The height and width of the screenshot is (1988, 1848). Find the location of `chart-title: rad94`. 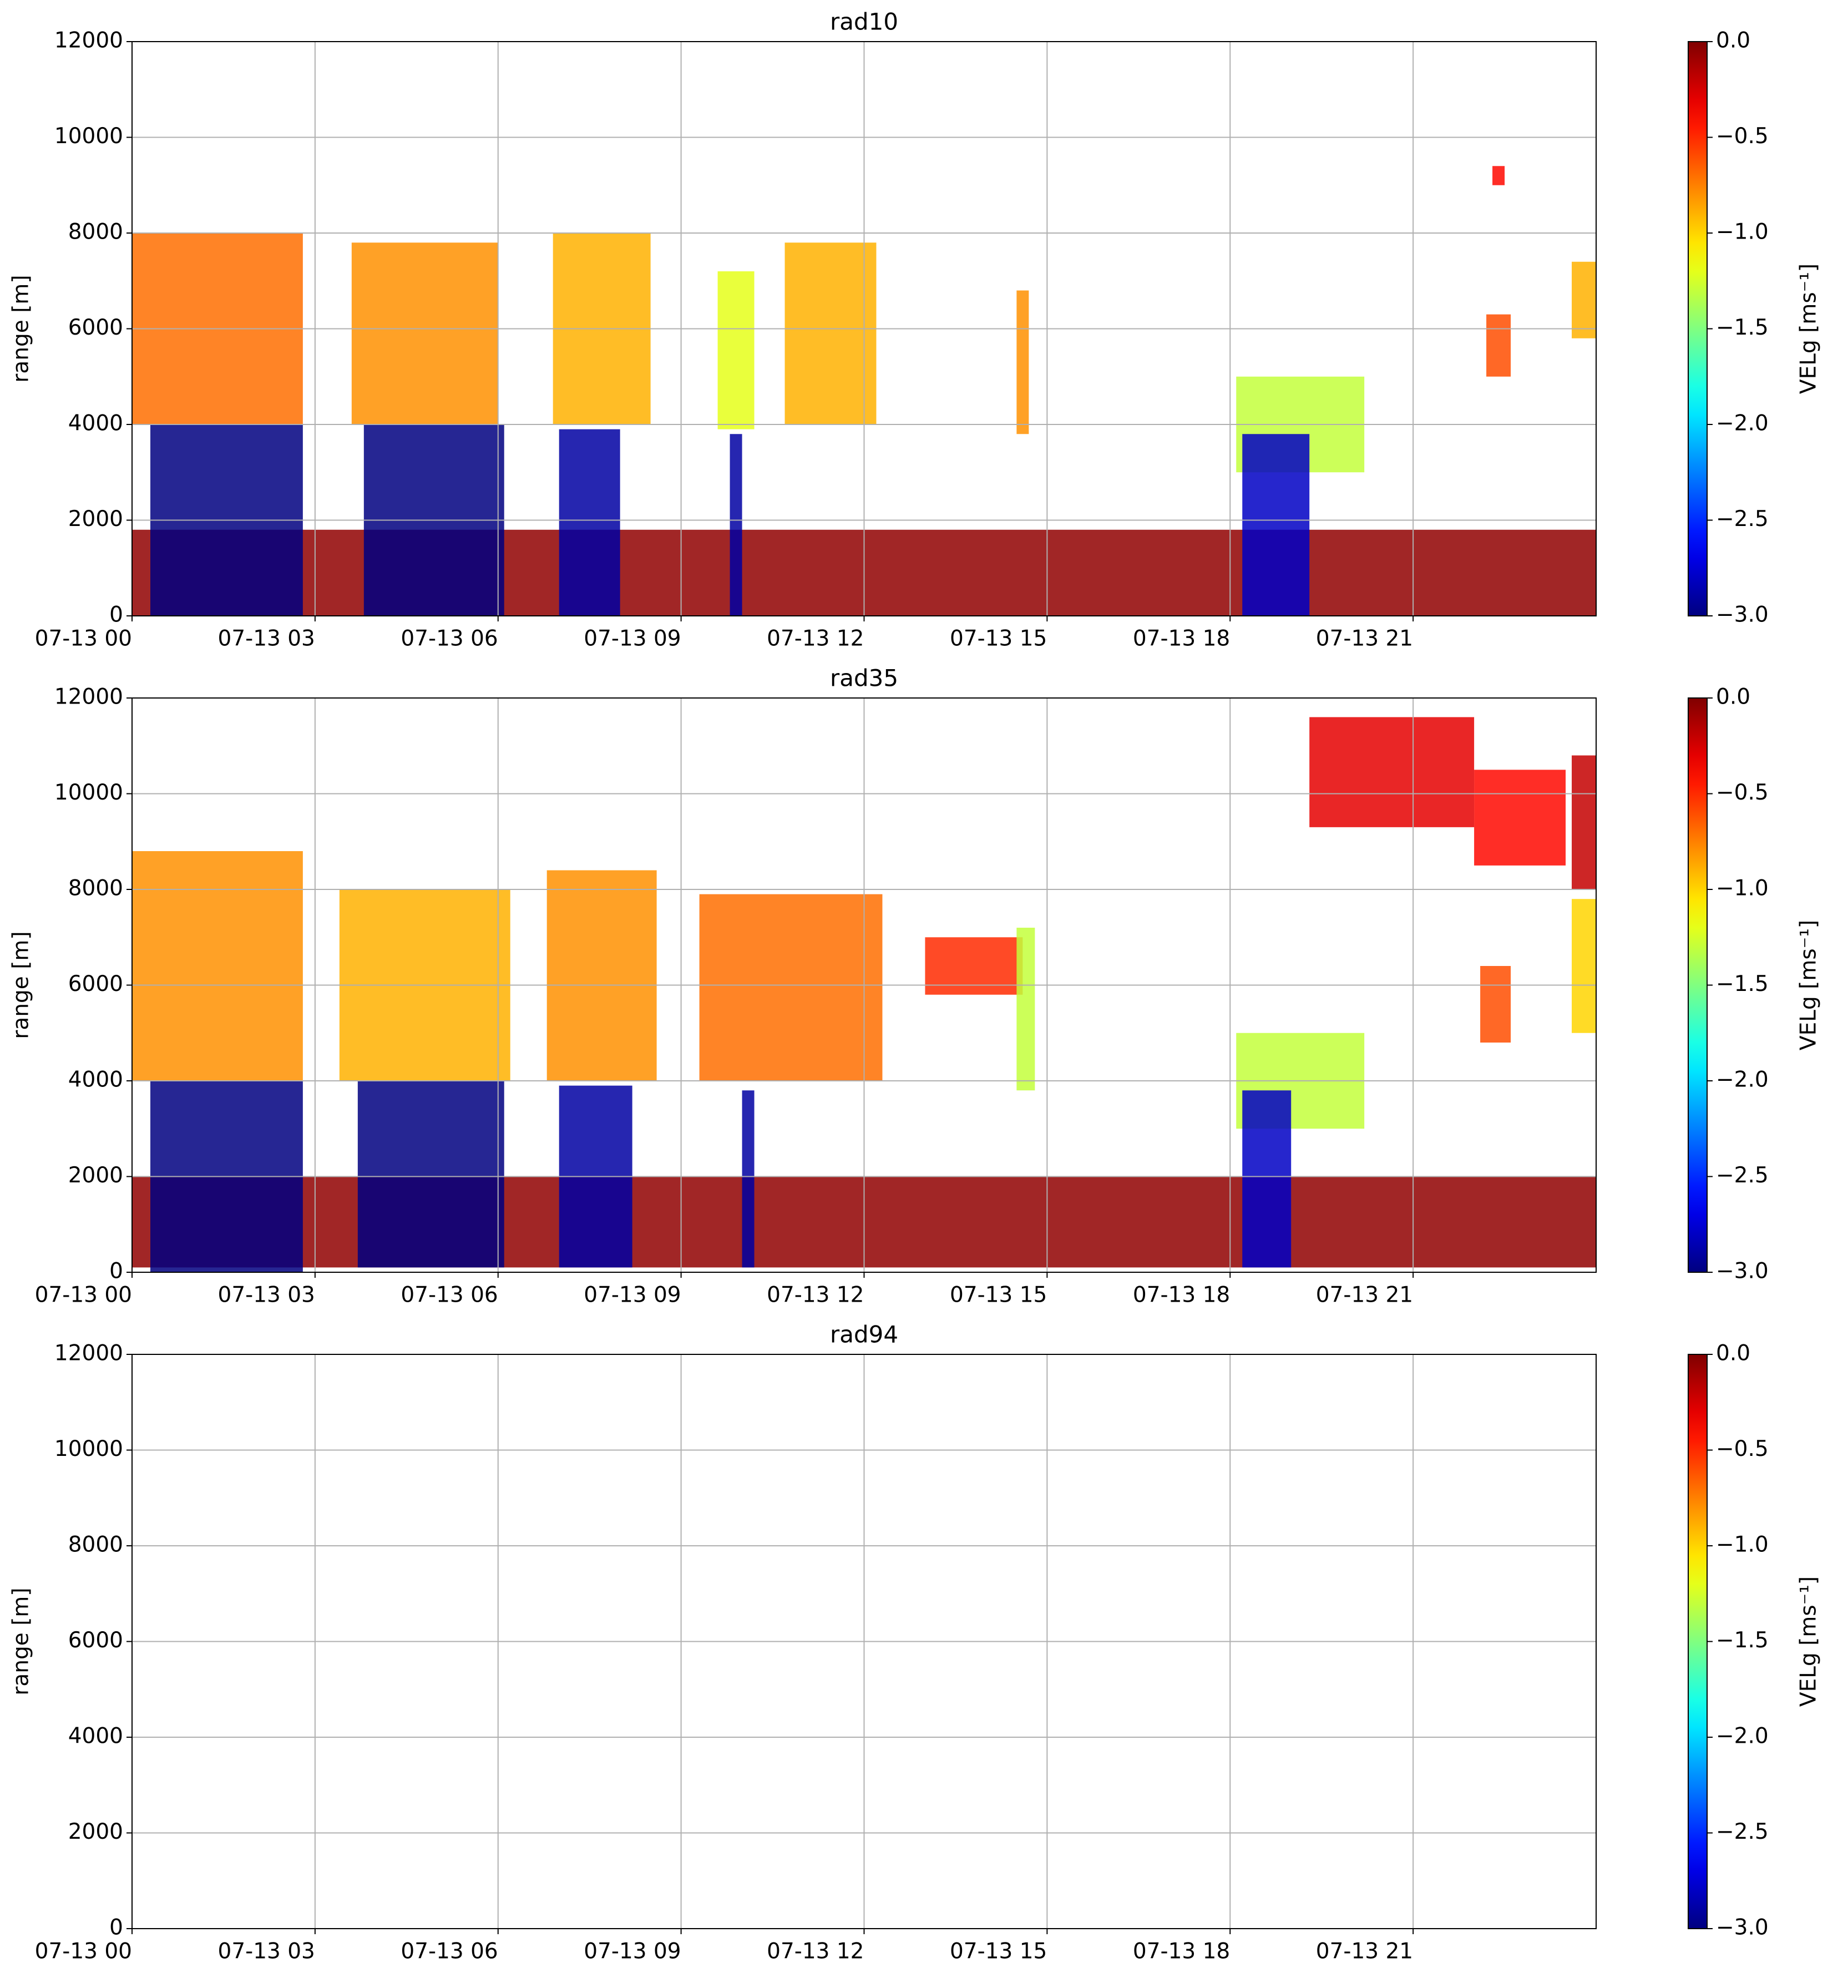

chart-title: rad94 is located at coordinates (864, 1334).